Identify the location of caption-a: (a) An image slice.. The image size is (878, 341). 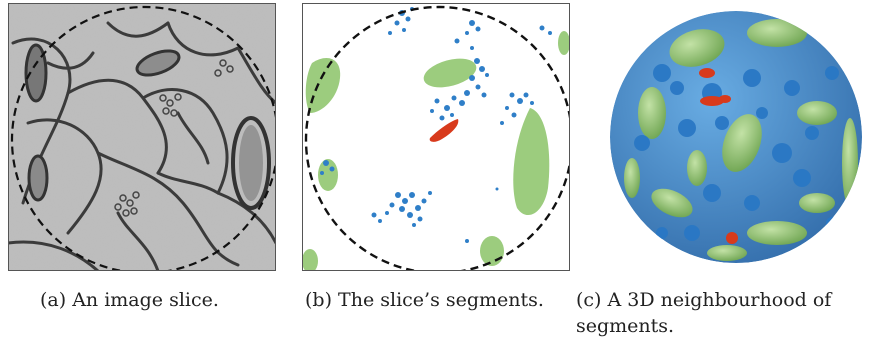
(155, 300).